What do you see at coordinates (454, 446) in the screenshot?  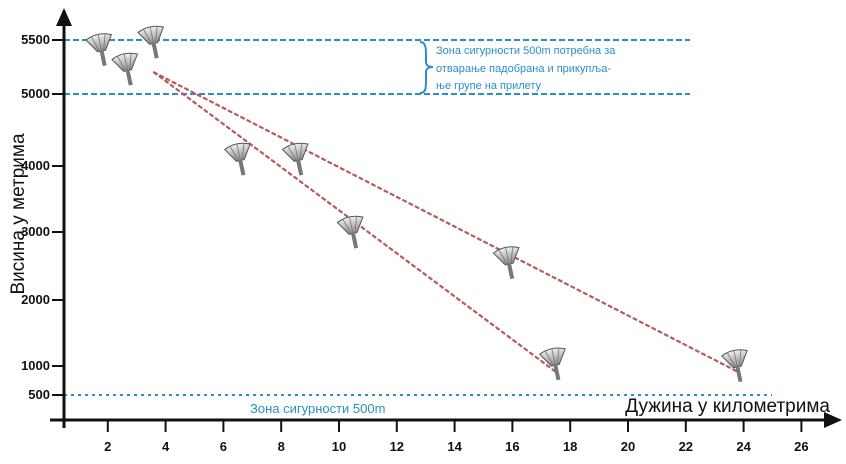 I see `x-tick-label: 14` at bounding box center [454, 446].